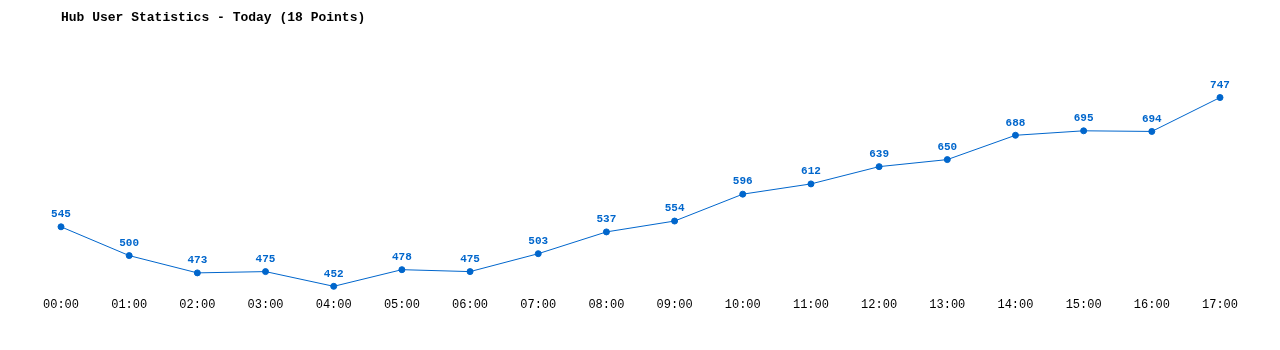  I want to click on data-label: 545, so click(61, 214).